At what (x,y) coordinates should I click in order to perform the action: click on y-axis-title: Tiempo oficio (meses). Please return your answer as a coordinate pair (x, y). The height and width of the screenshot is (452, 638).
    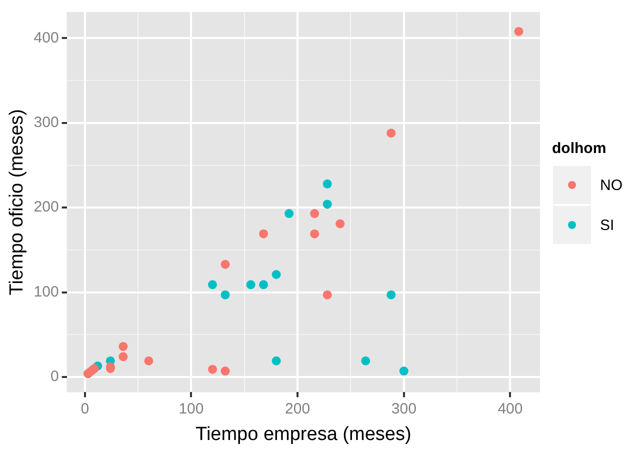
    Looking at the image, I should click on (17, 202).